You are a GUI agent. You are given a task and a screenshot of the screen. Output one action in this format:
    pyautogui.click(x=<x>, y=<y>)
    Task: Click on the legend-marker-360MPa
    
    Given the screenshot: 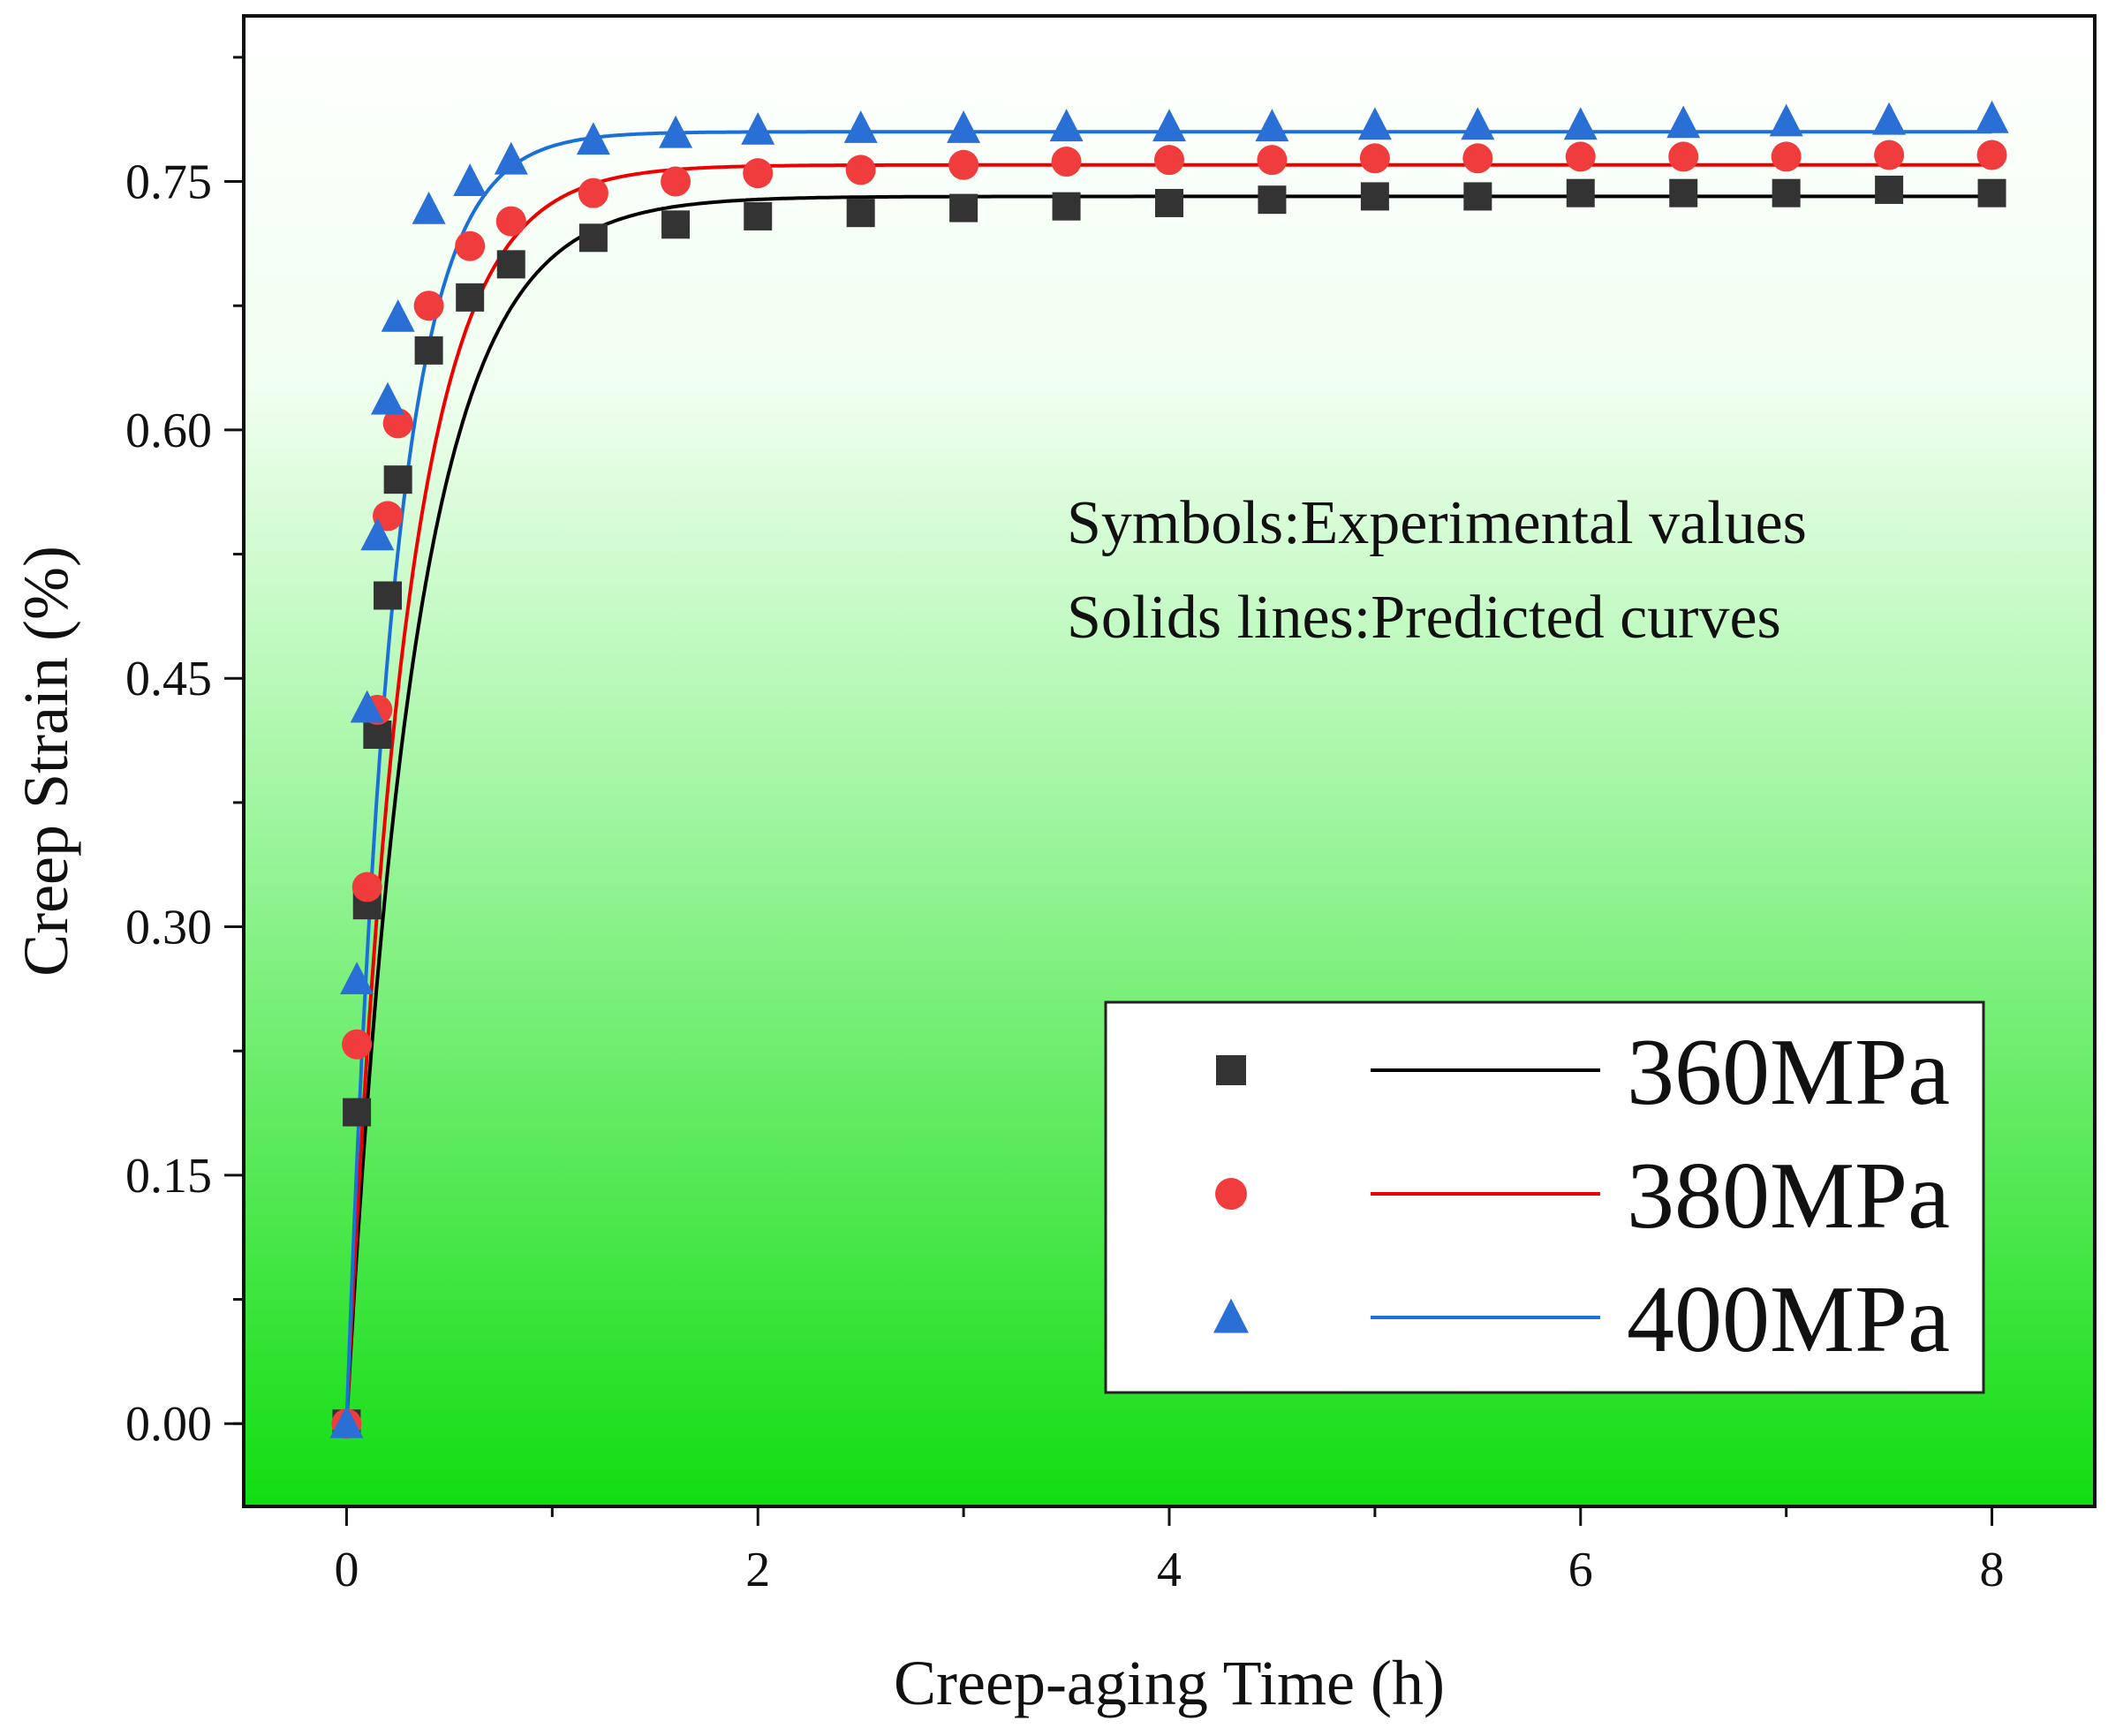 What is the action you would take?
    pyautogui.click(x=1231, y=1070)
    